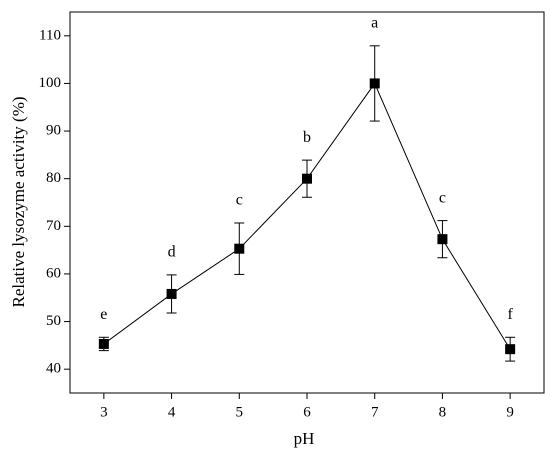  What do you see at coordinates (50, 35) in the screenshot?
I see `y-tick-label: 110` at bounding box center [50, 35].